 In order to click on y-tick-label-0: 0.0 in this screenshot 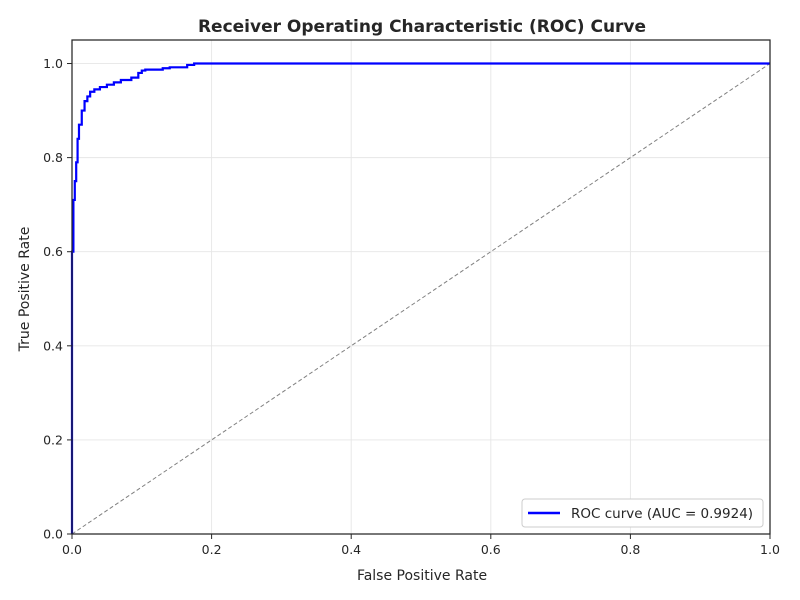, I will do `click(53, 534)`.